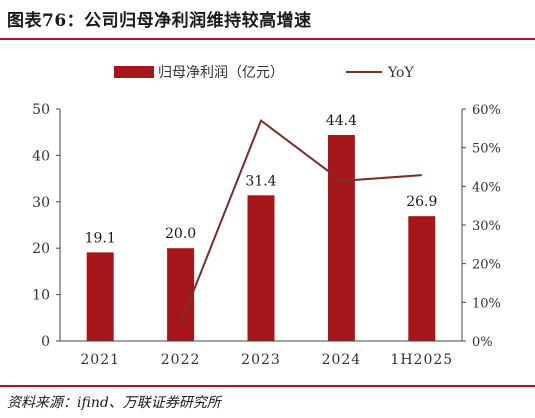 Image resolution: width=535 pixels, height=418 pixels. Describe the element at coordinates (134, 72) in the screenshot. I see `legend-bar-swatch` at that location.